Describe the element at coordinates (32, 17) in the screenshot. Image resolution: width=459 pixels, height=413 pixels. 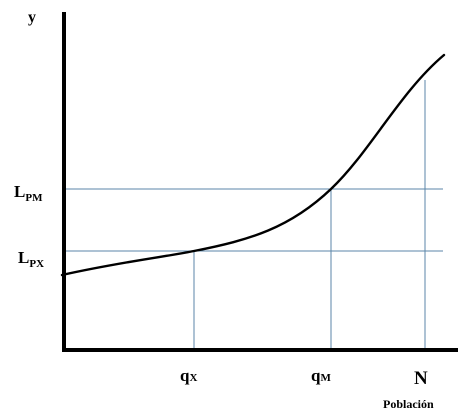
I see `y-axis-label: y` at that location.